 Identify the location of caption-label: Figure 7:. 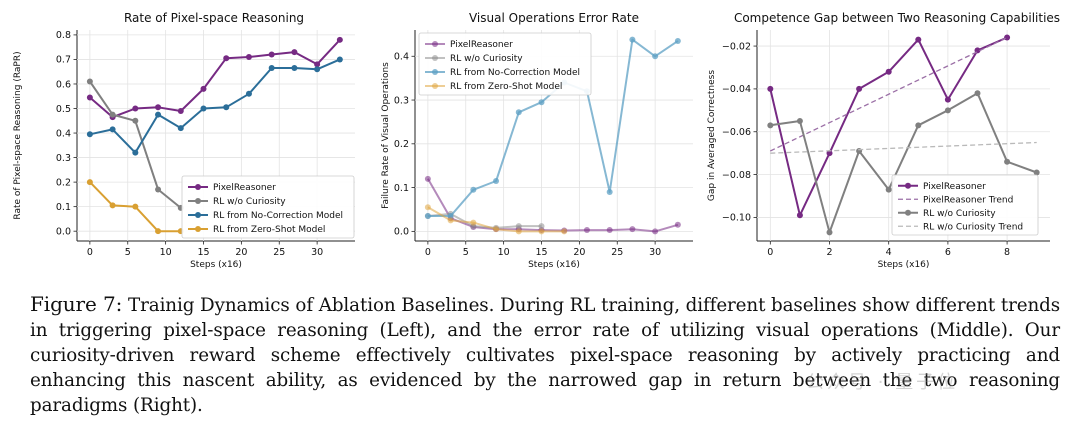
(76, 304).